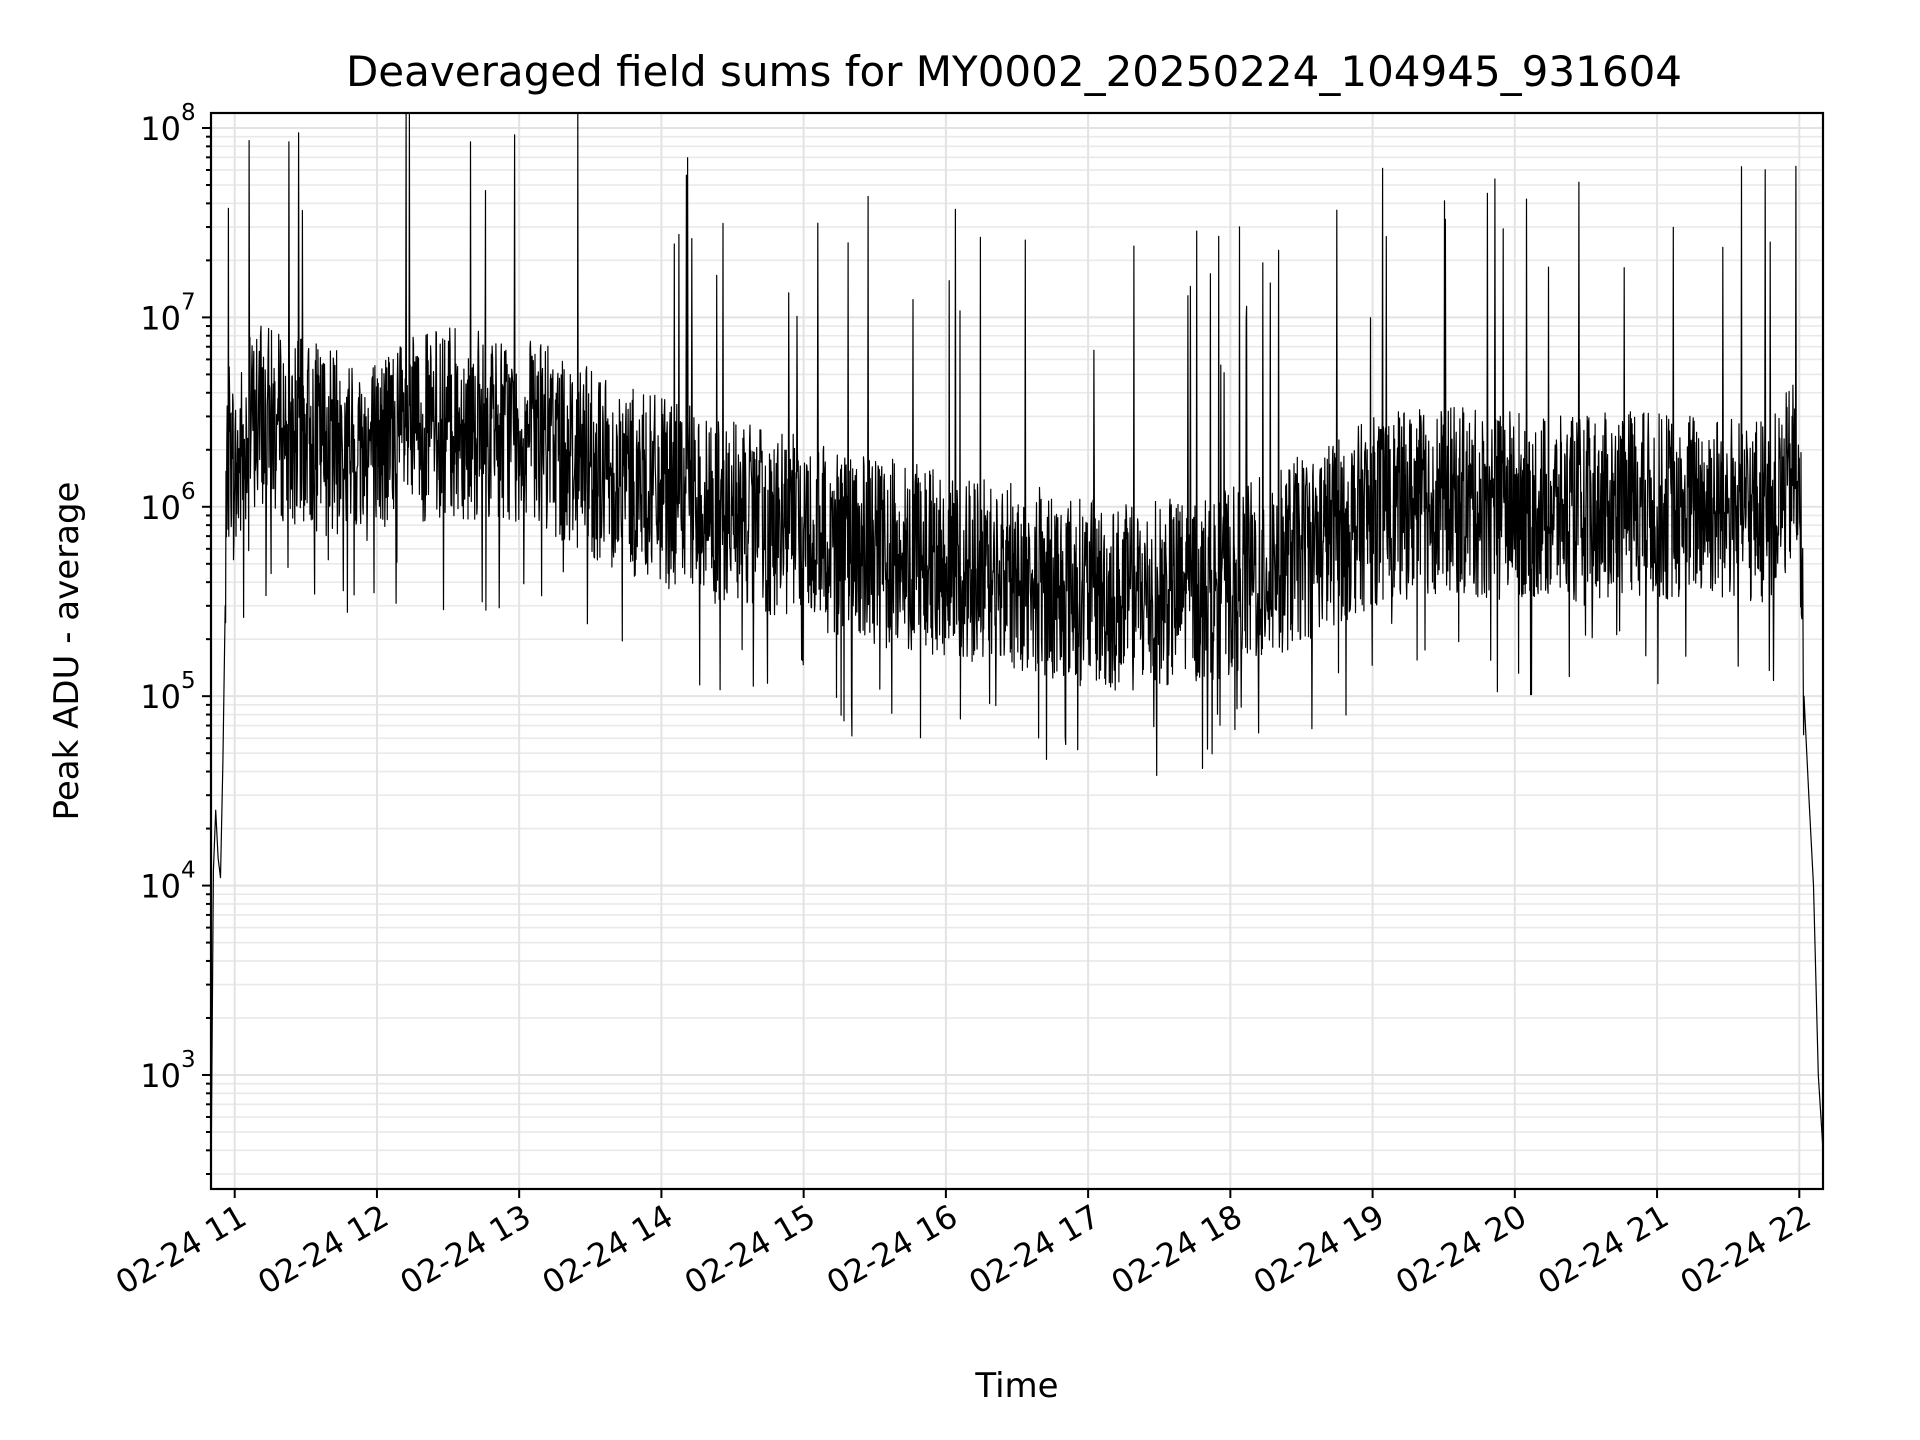 This screenshot has height=1440, width=1920. I want to click on y-tick-exponent: 6, so click(188, 492).